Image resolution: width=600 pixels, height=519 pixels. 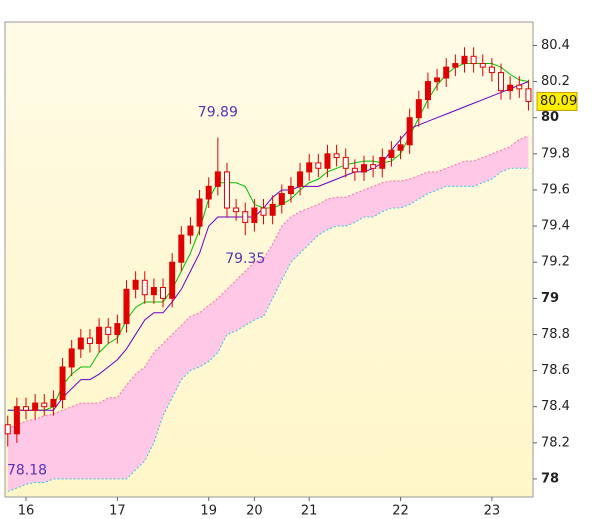 I want to click on y-tick-label: 80.4, so click(x=555, y=45).